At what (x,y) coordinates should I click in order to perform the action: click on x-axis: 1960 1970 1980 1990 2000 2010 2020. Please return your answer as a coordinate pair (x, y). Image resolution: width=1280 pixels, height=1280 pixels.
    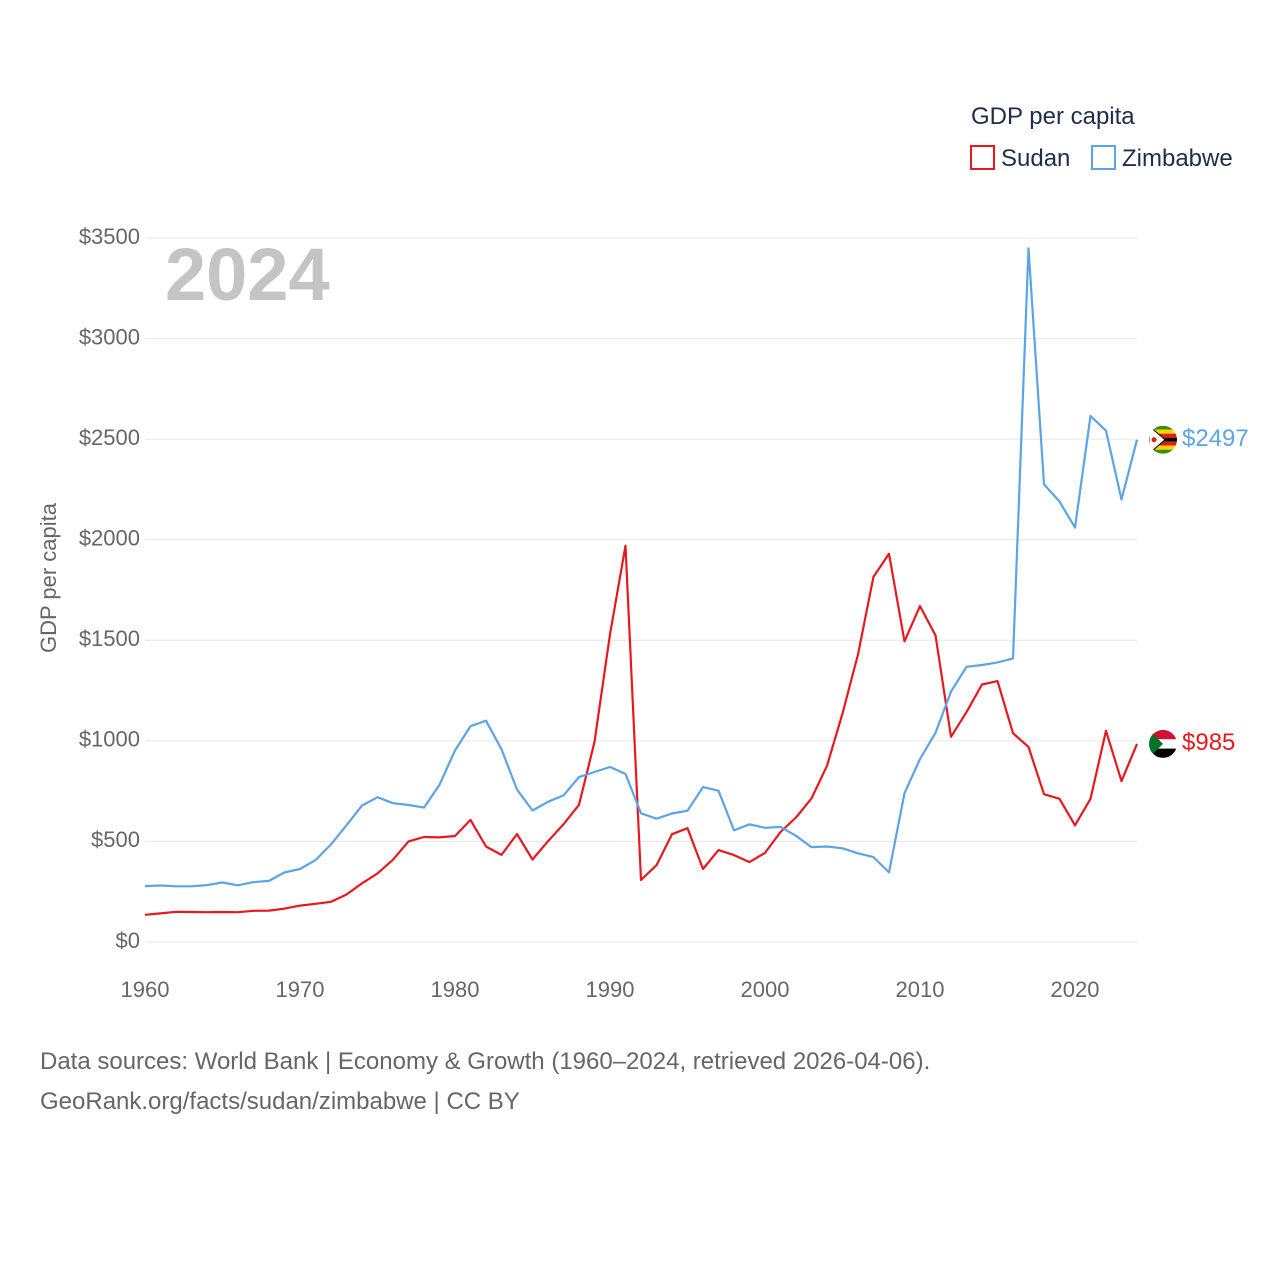
    Looking at the image, I should click on (610, 989).